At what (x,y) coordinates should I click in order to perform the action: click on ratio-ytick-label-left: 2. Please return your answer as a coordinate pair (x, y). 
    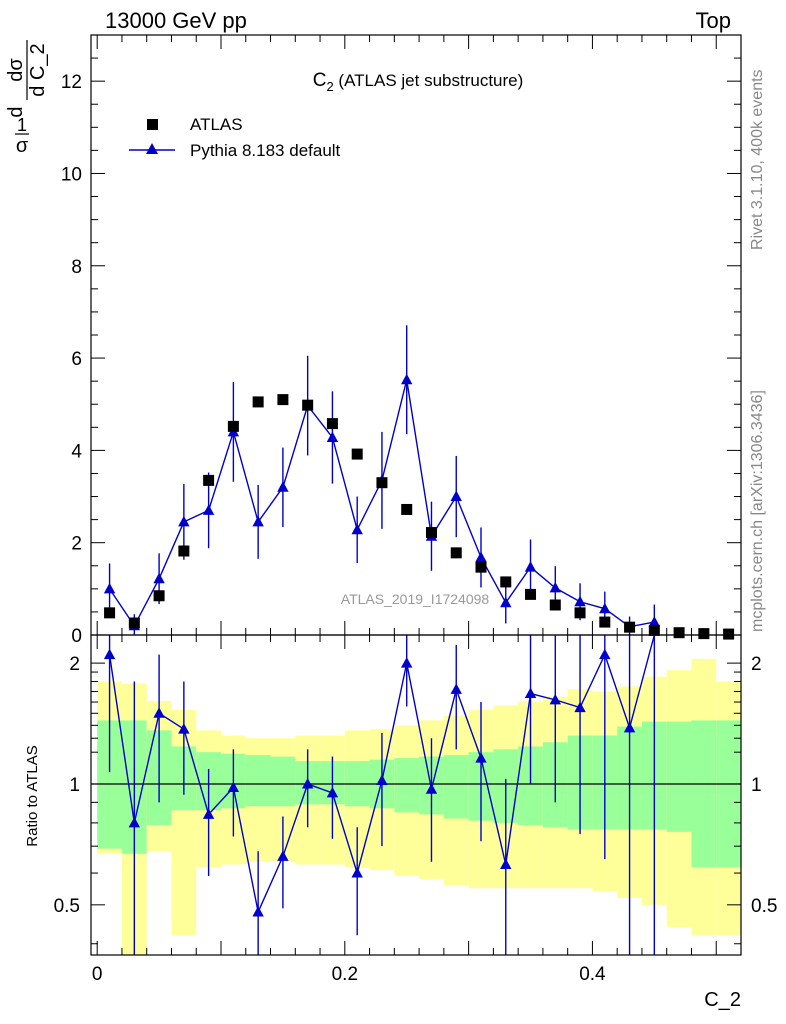
    Looking at the image, I should click on (74, 664).